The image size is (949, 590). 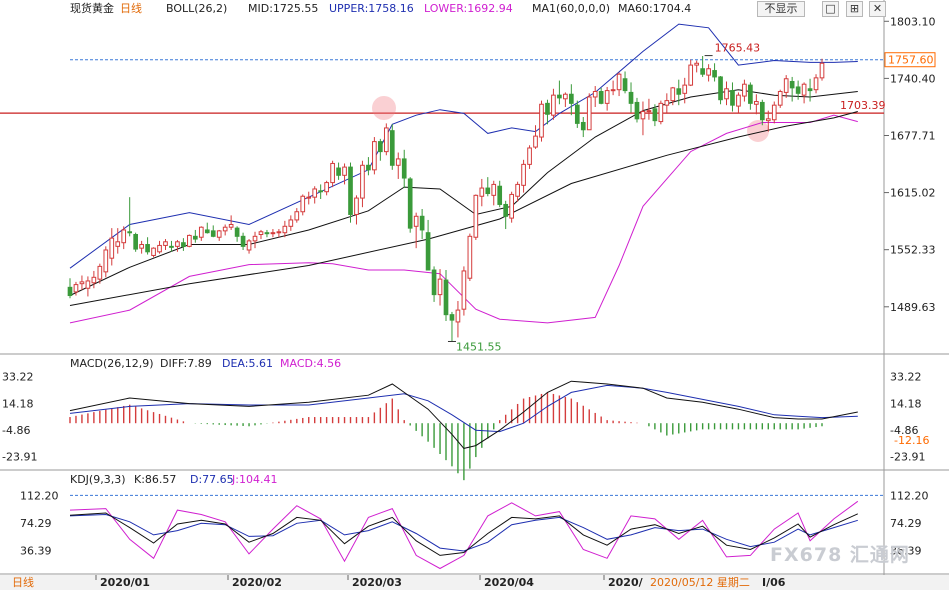 What do you see at coordinates (186, 363) in the screenshot?
I see `macd-diff-value: DIFF:7.89` at bounding box center [186, 363].